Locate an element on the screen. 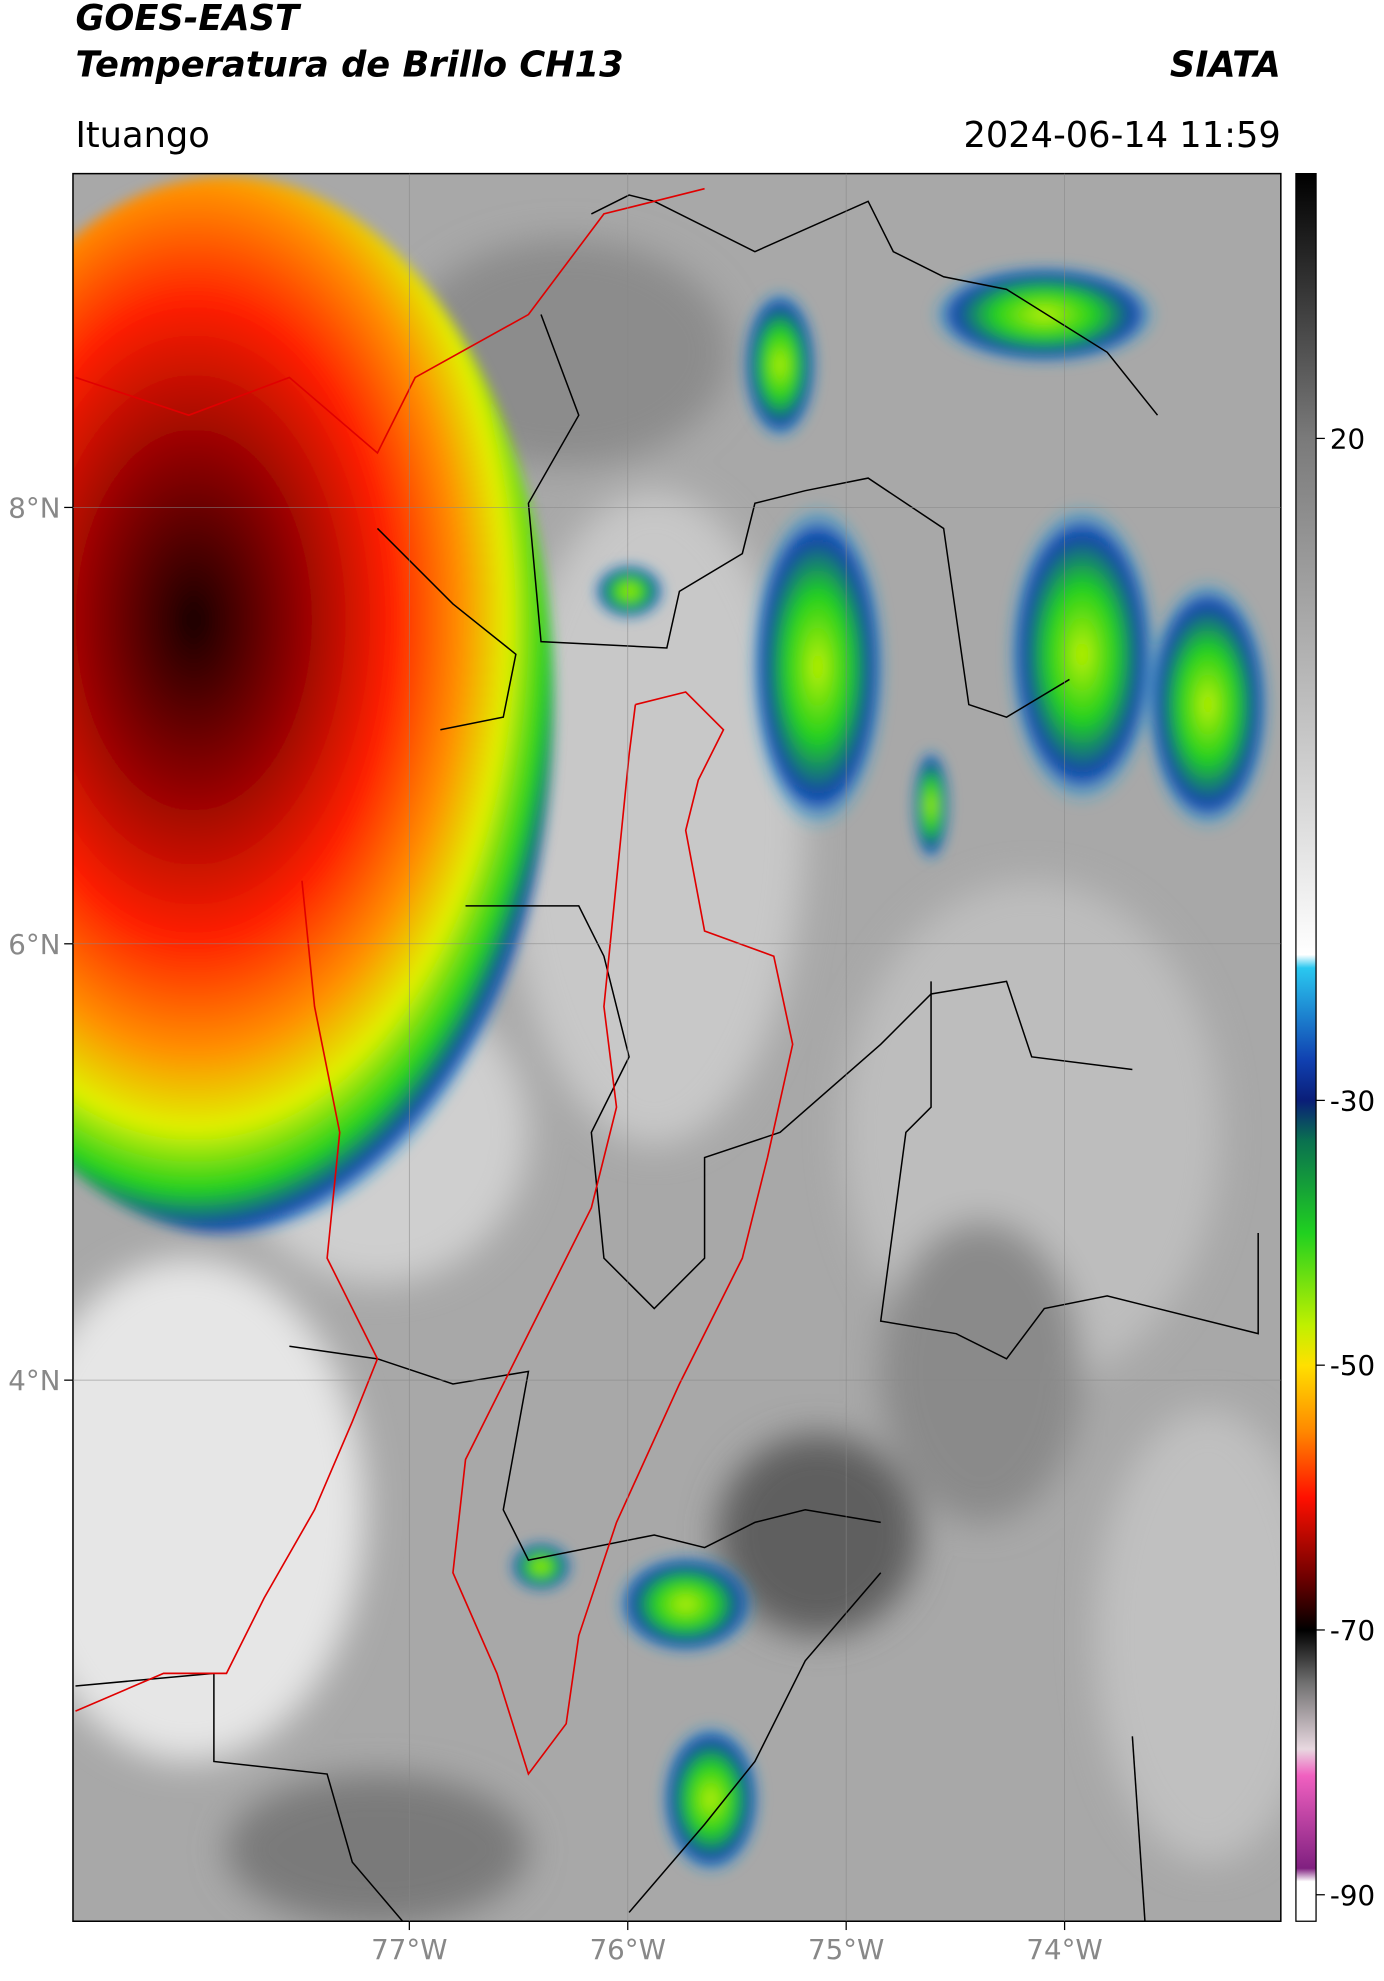 This screenshot has height=1981, width=1384. subtitle: Temperatura de Brillo CH13 is located at coordinates (349, 65).